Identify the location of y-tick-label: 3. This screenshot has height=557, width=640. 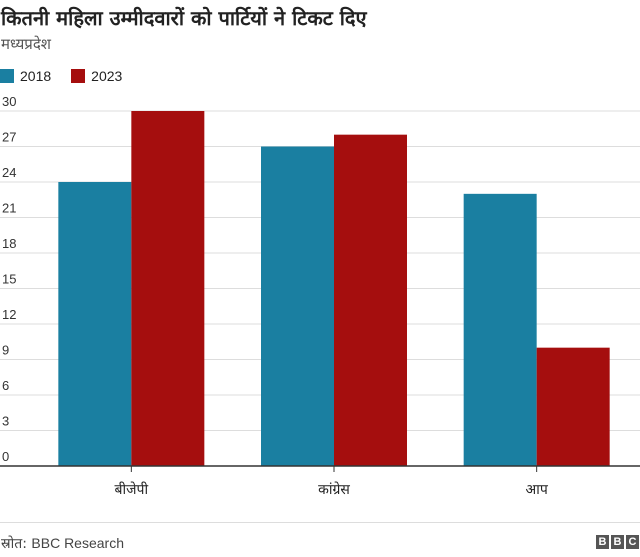
(5, 421).